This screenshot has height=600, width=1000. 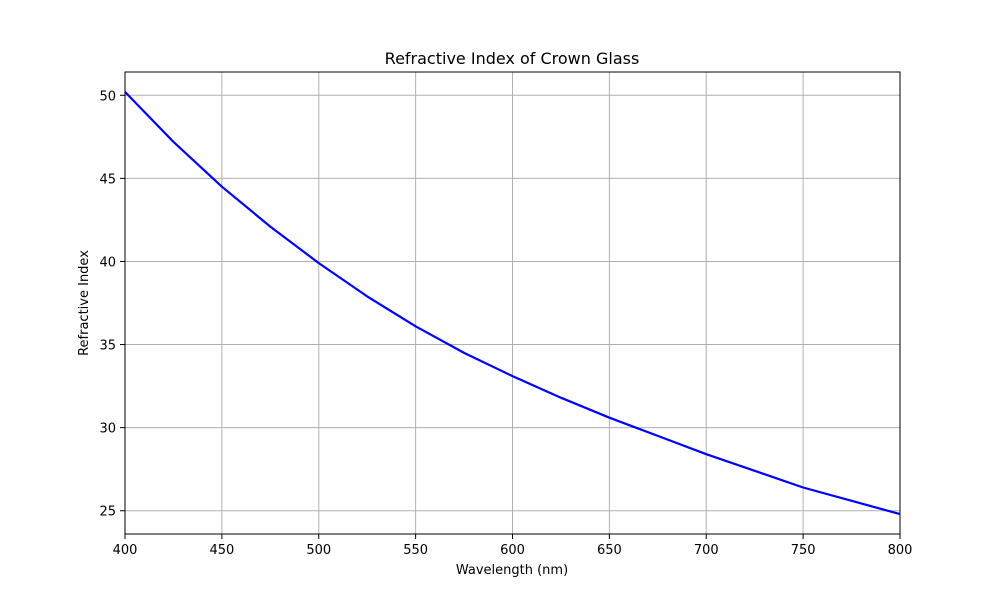 What do you see at coordinates (107, 179) in the screenshot?
I see `y-tick-label: 45` at bounding box center [107, 179].